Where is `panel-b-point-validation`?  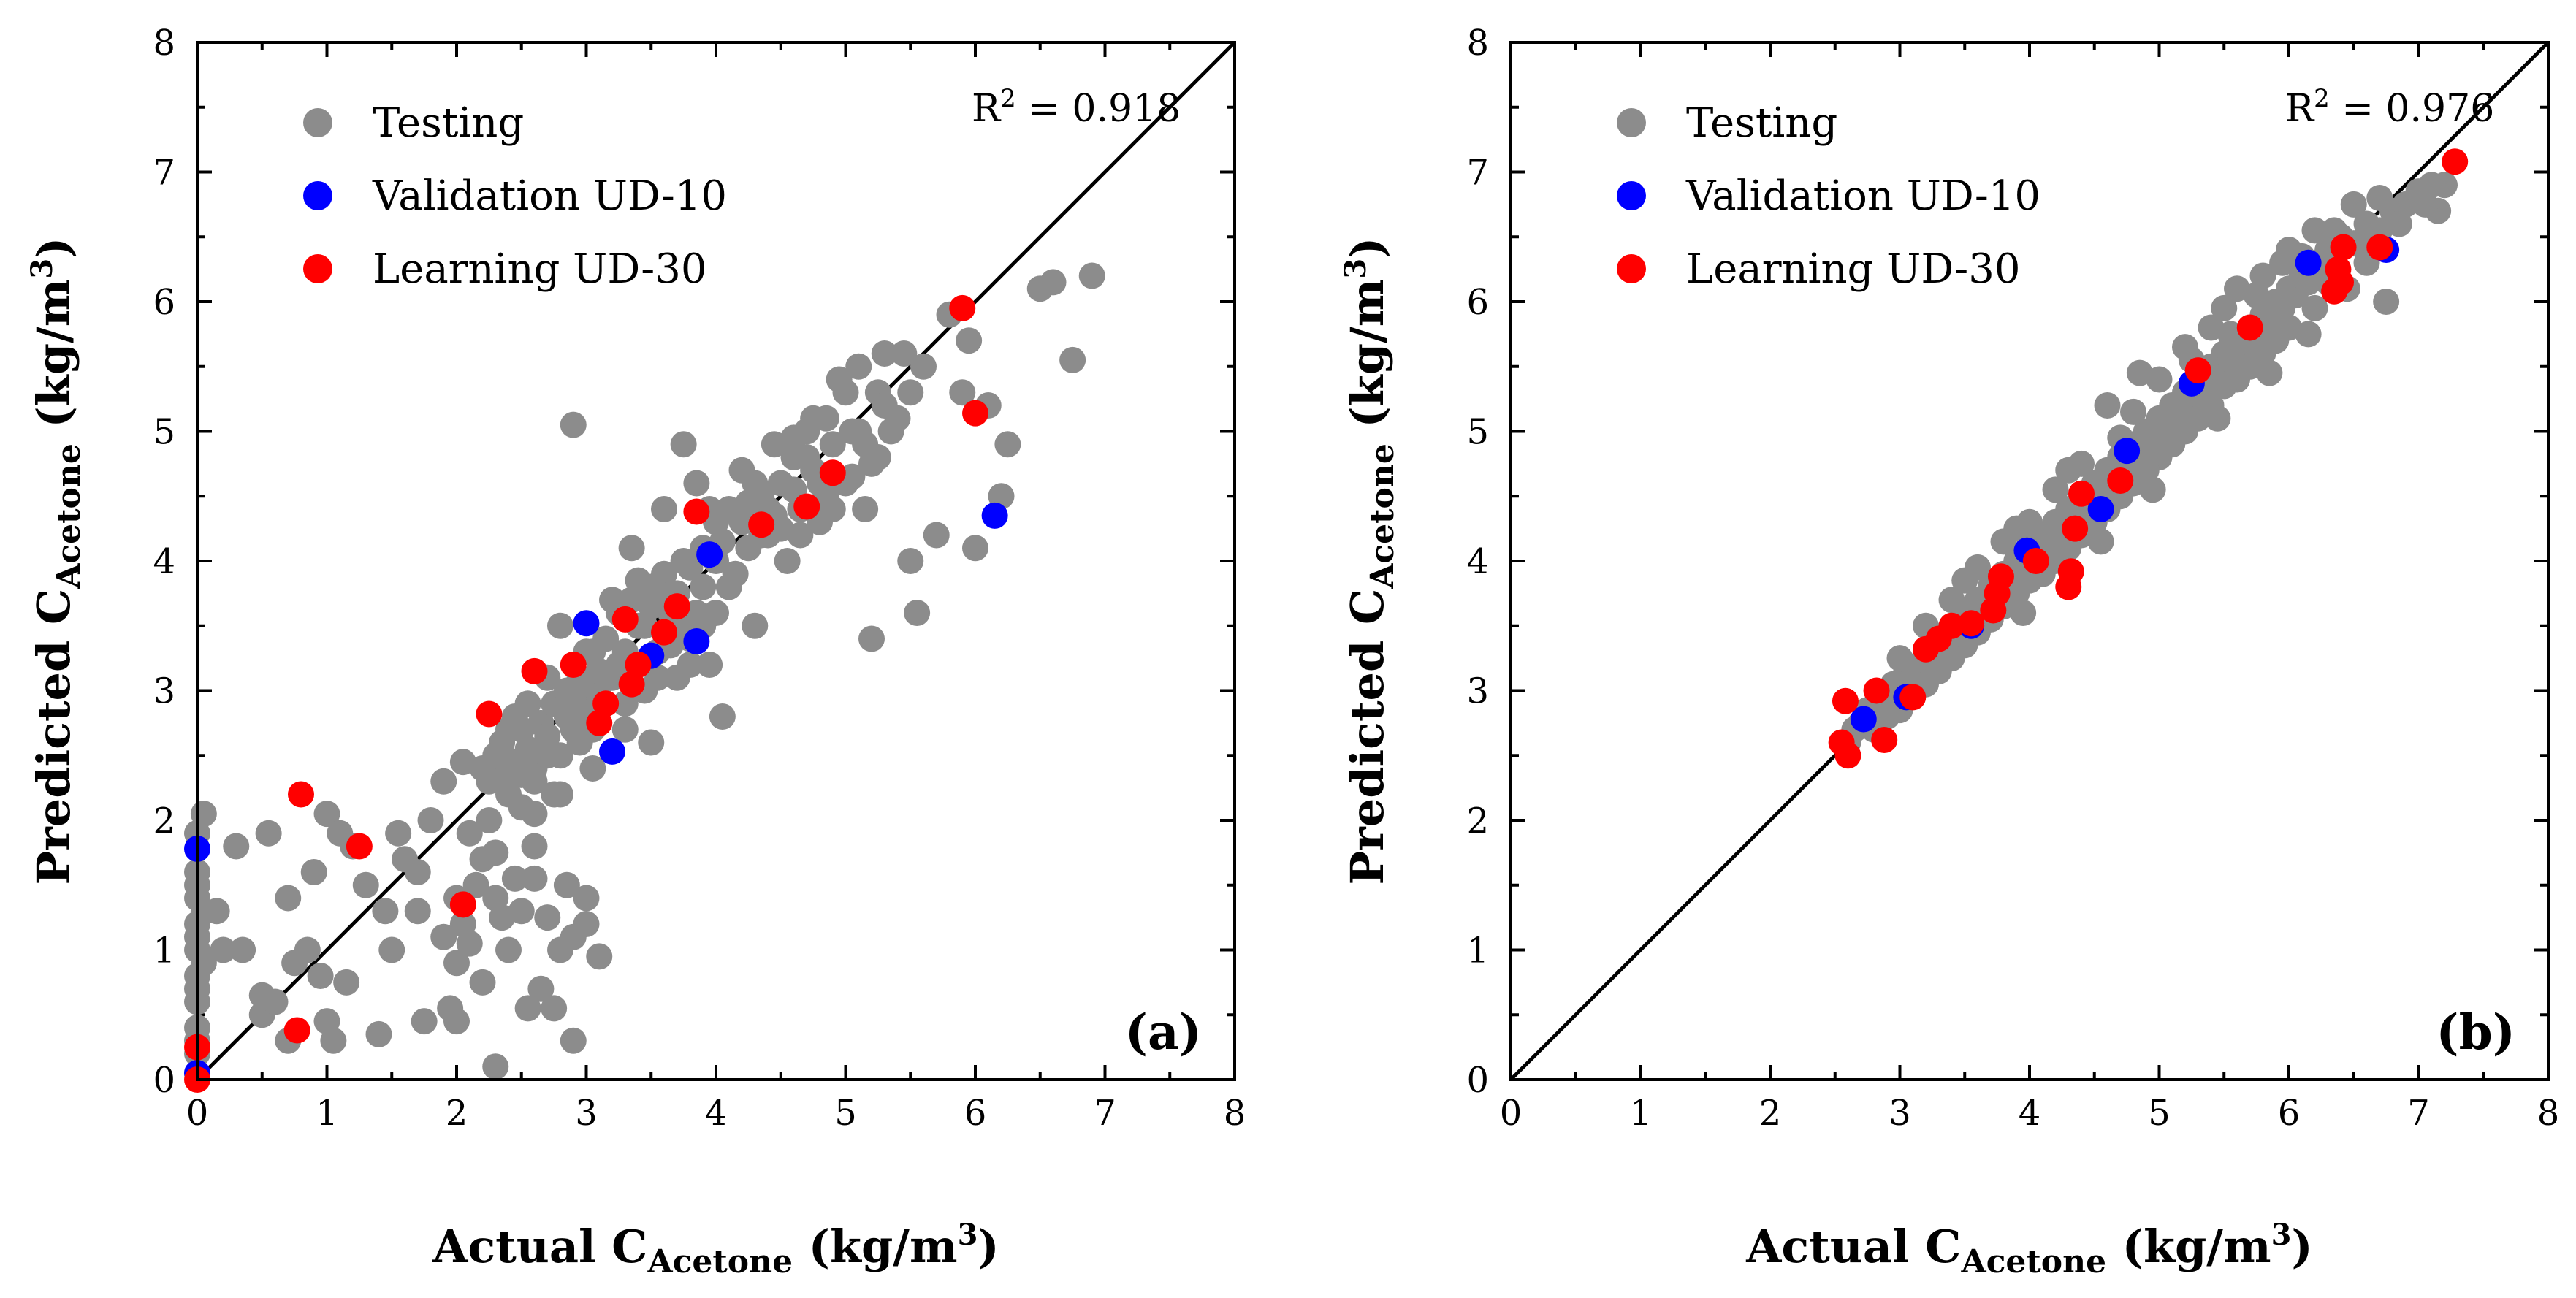
panel-b-point-validation is located at coordinates (1863, 719).